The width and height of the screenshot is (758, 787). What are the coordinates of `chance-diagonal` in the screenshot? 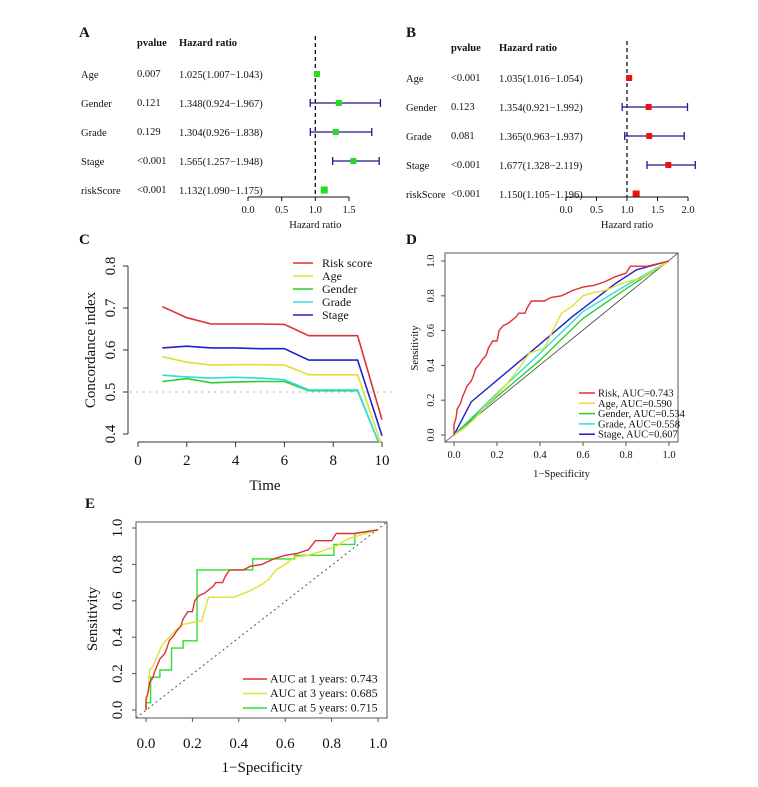 It's located at (261, 620).